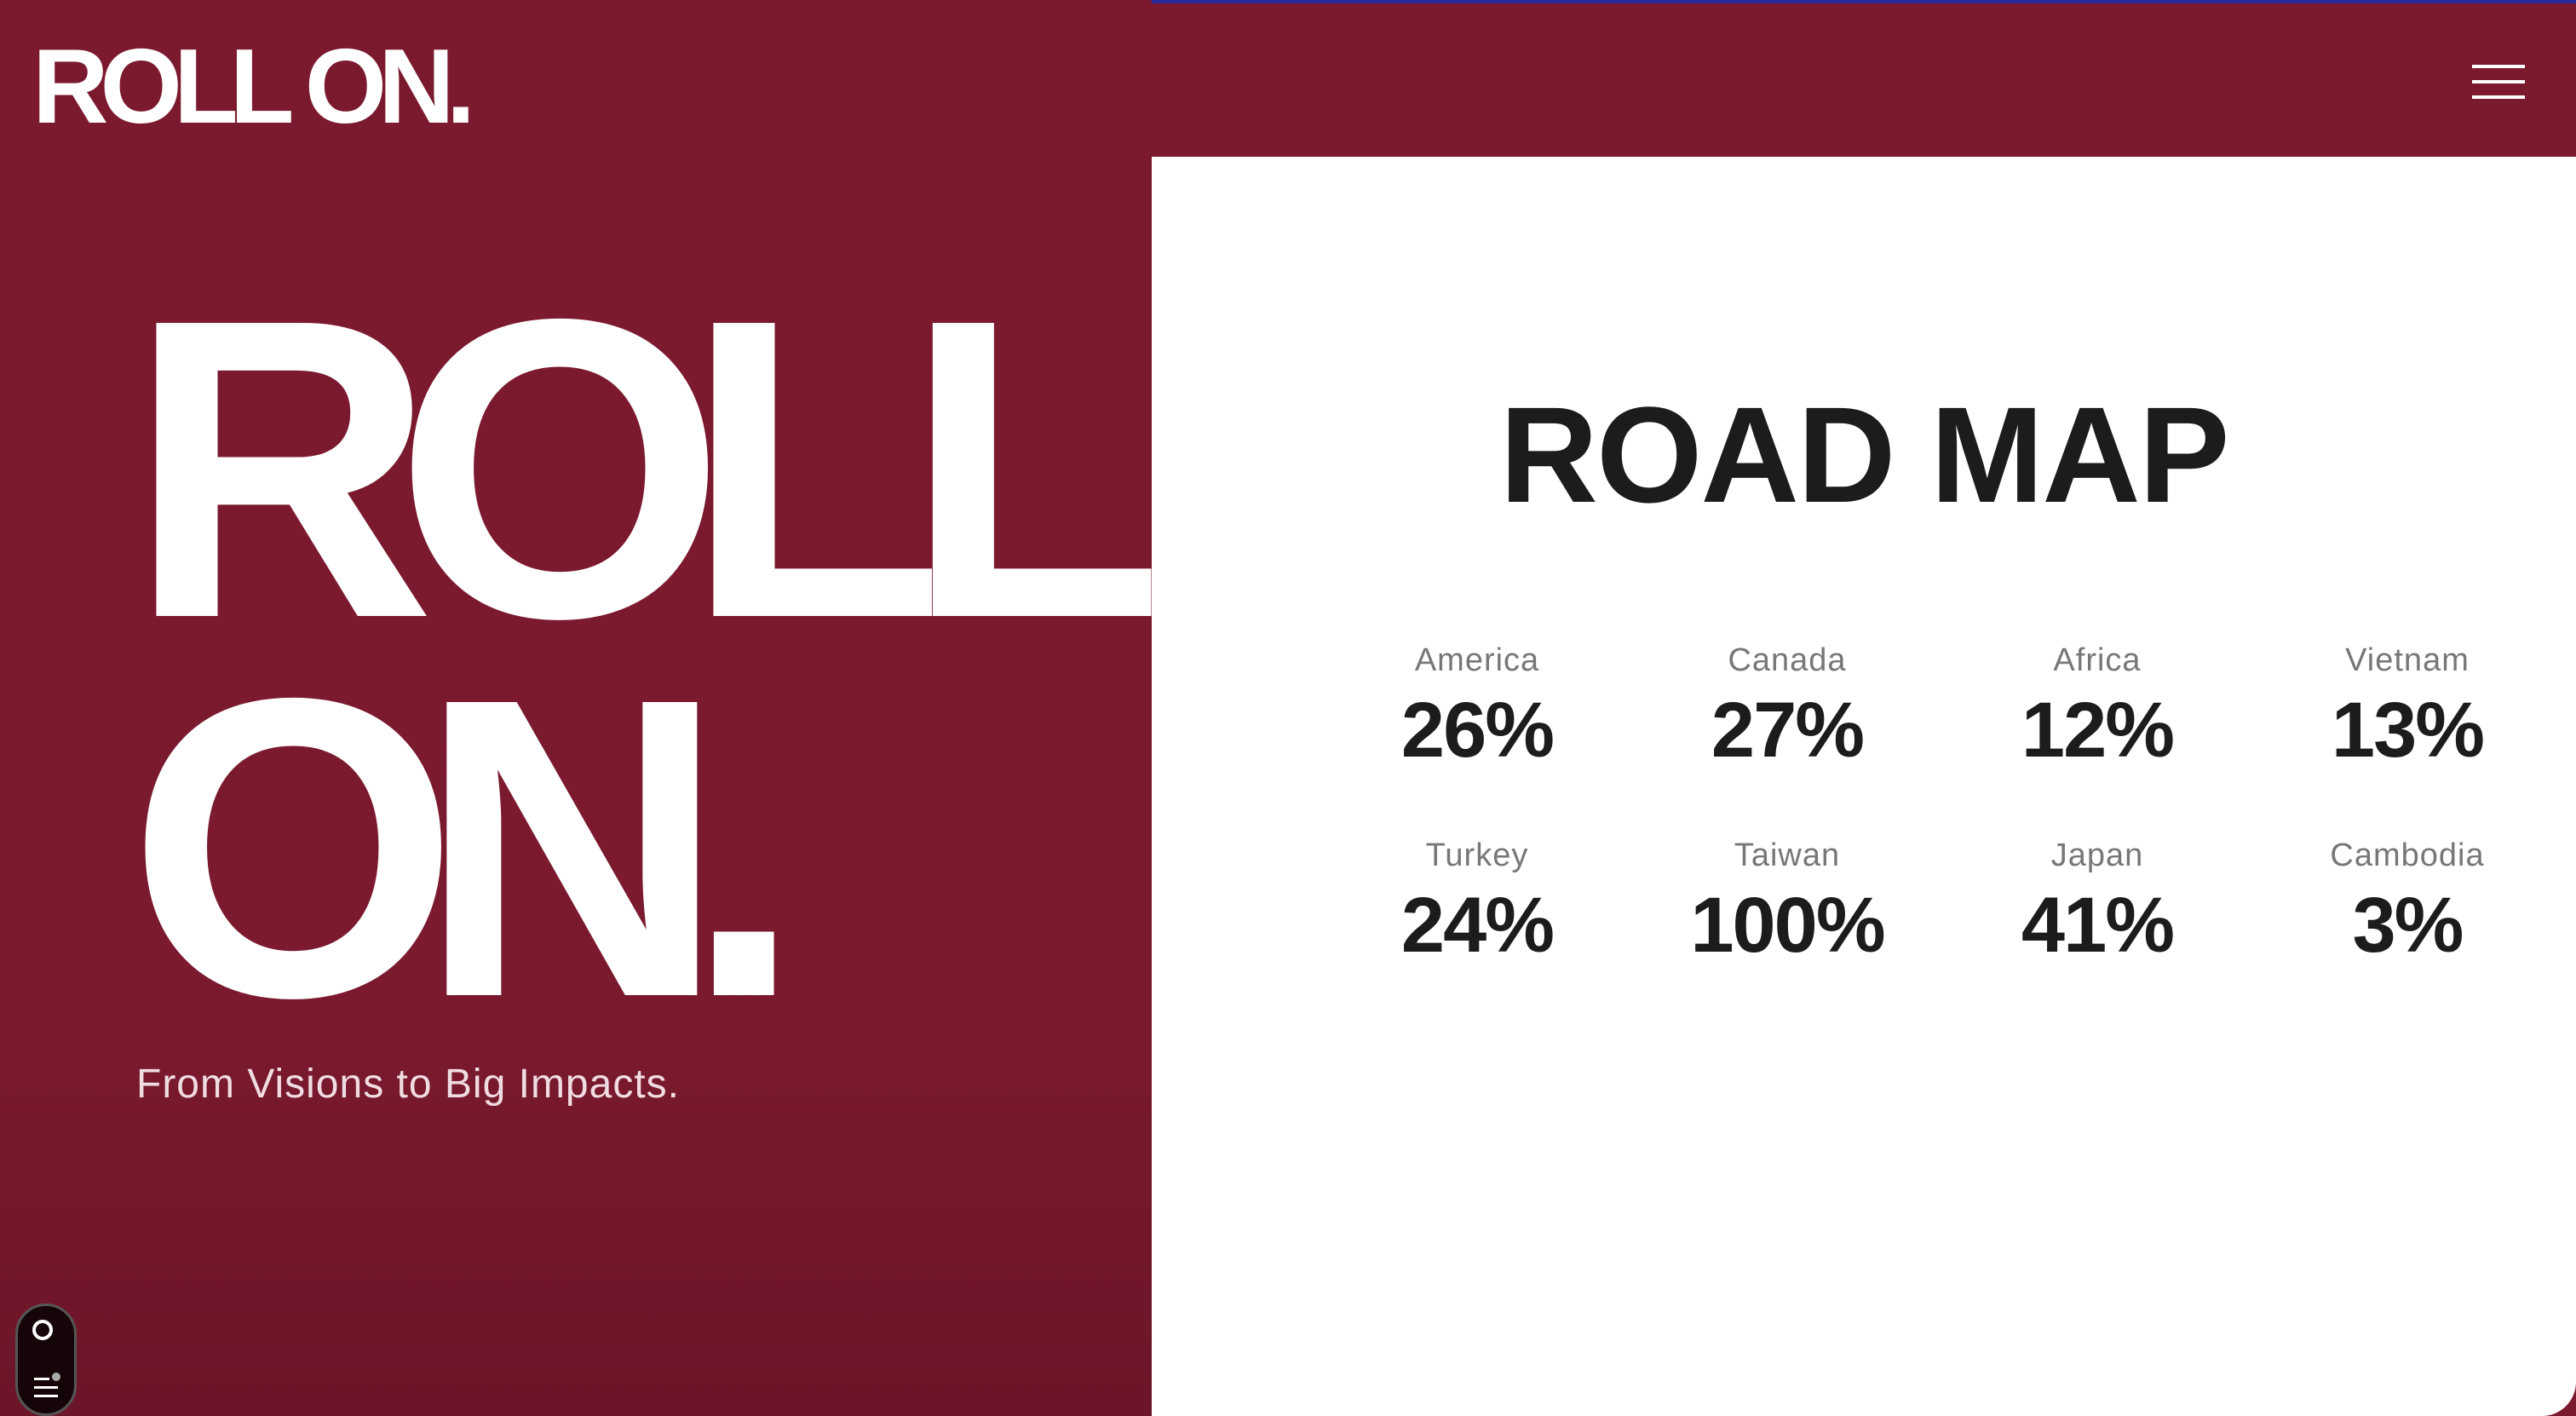 This screenshot has height=1416, width=2576. Describe the element at coordinates (2097, 855) in the screenshot. I see `country-label: Japan` at that location.